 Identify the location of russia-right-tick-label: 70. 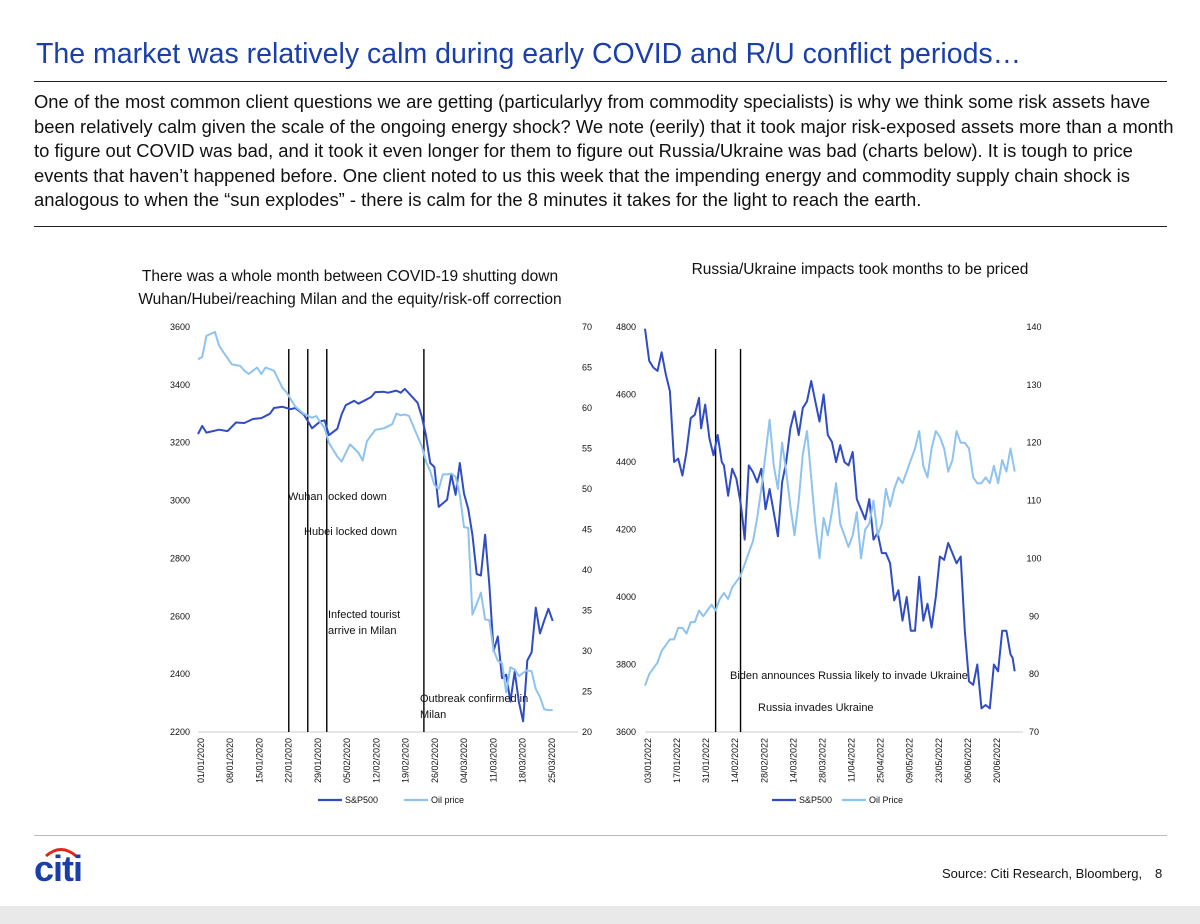
(1034, 732).